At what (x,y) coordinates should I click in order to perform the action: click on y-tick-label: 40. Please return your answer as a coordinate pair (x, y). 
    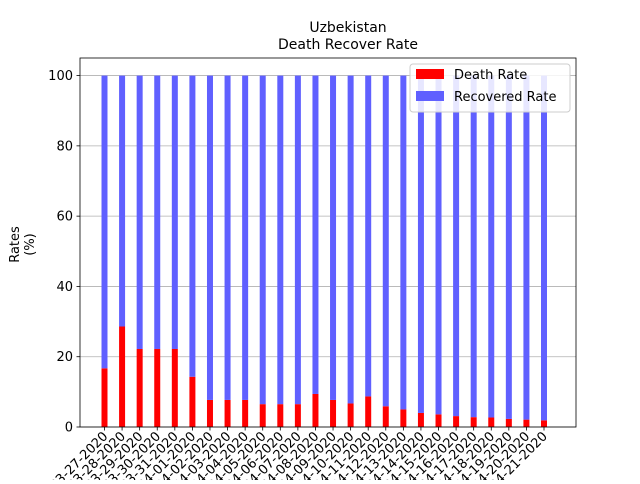
    Looking at the image, I should click on (64, 287).